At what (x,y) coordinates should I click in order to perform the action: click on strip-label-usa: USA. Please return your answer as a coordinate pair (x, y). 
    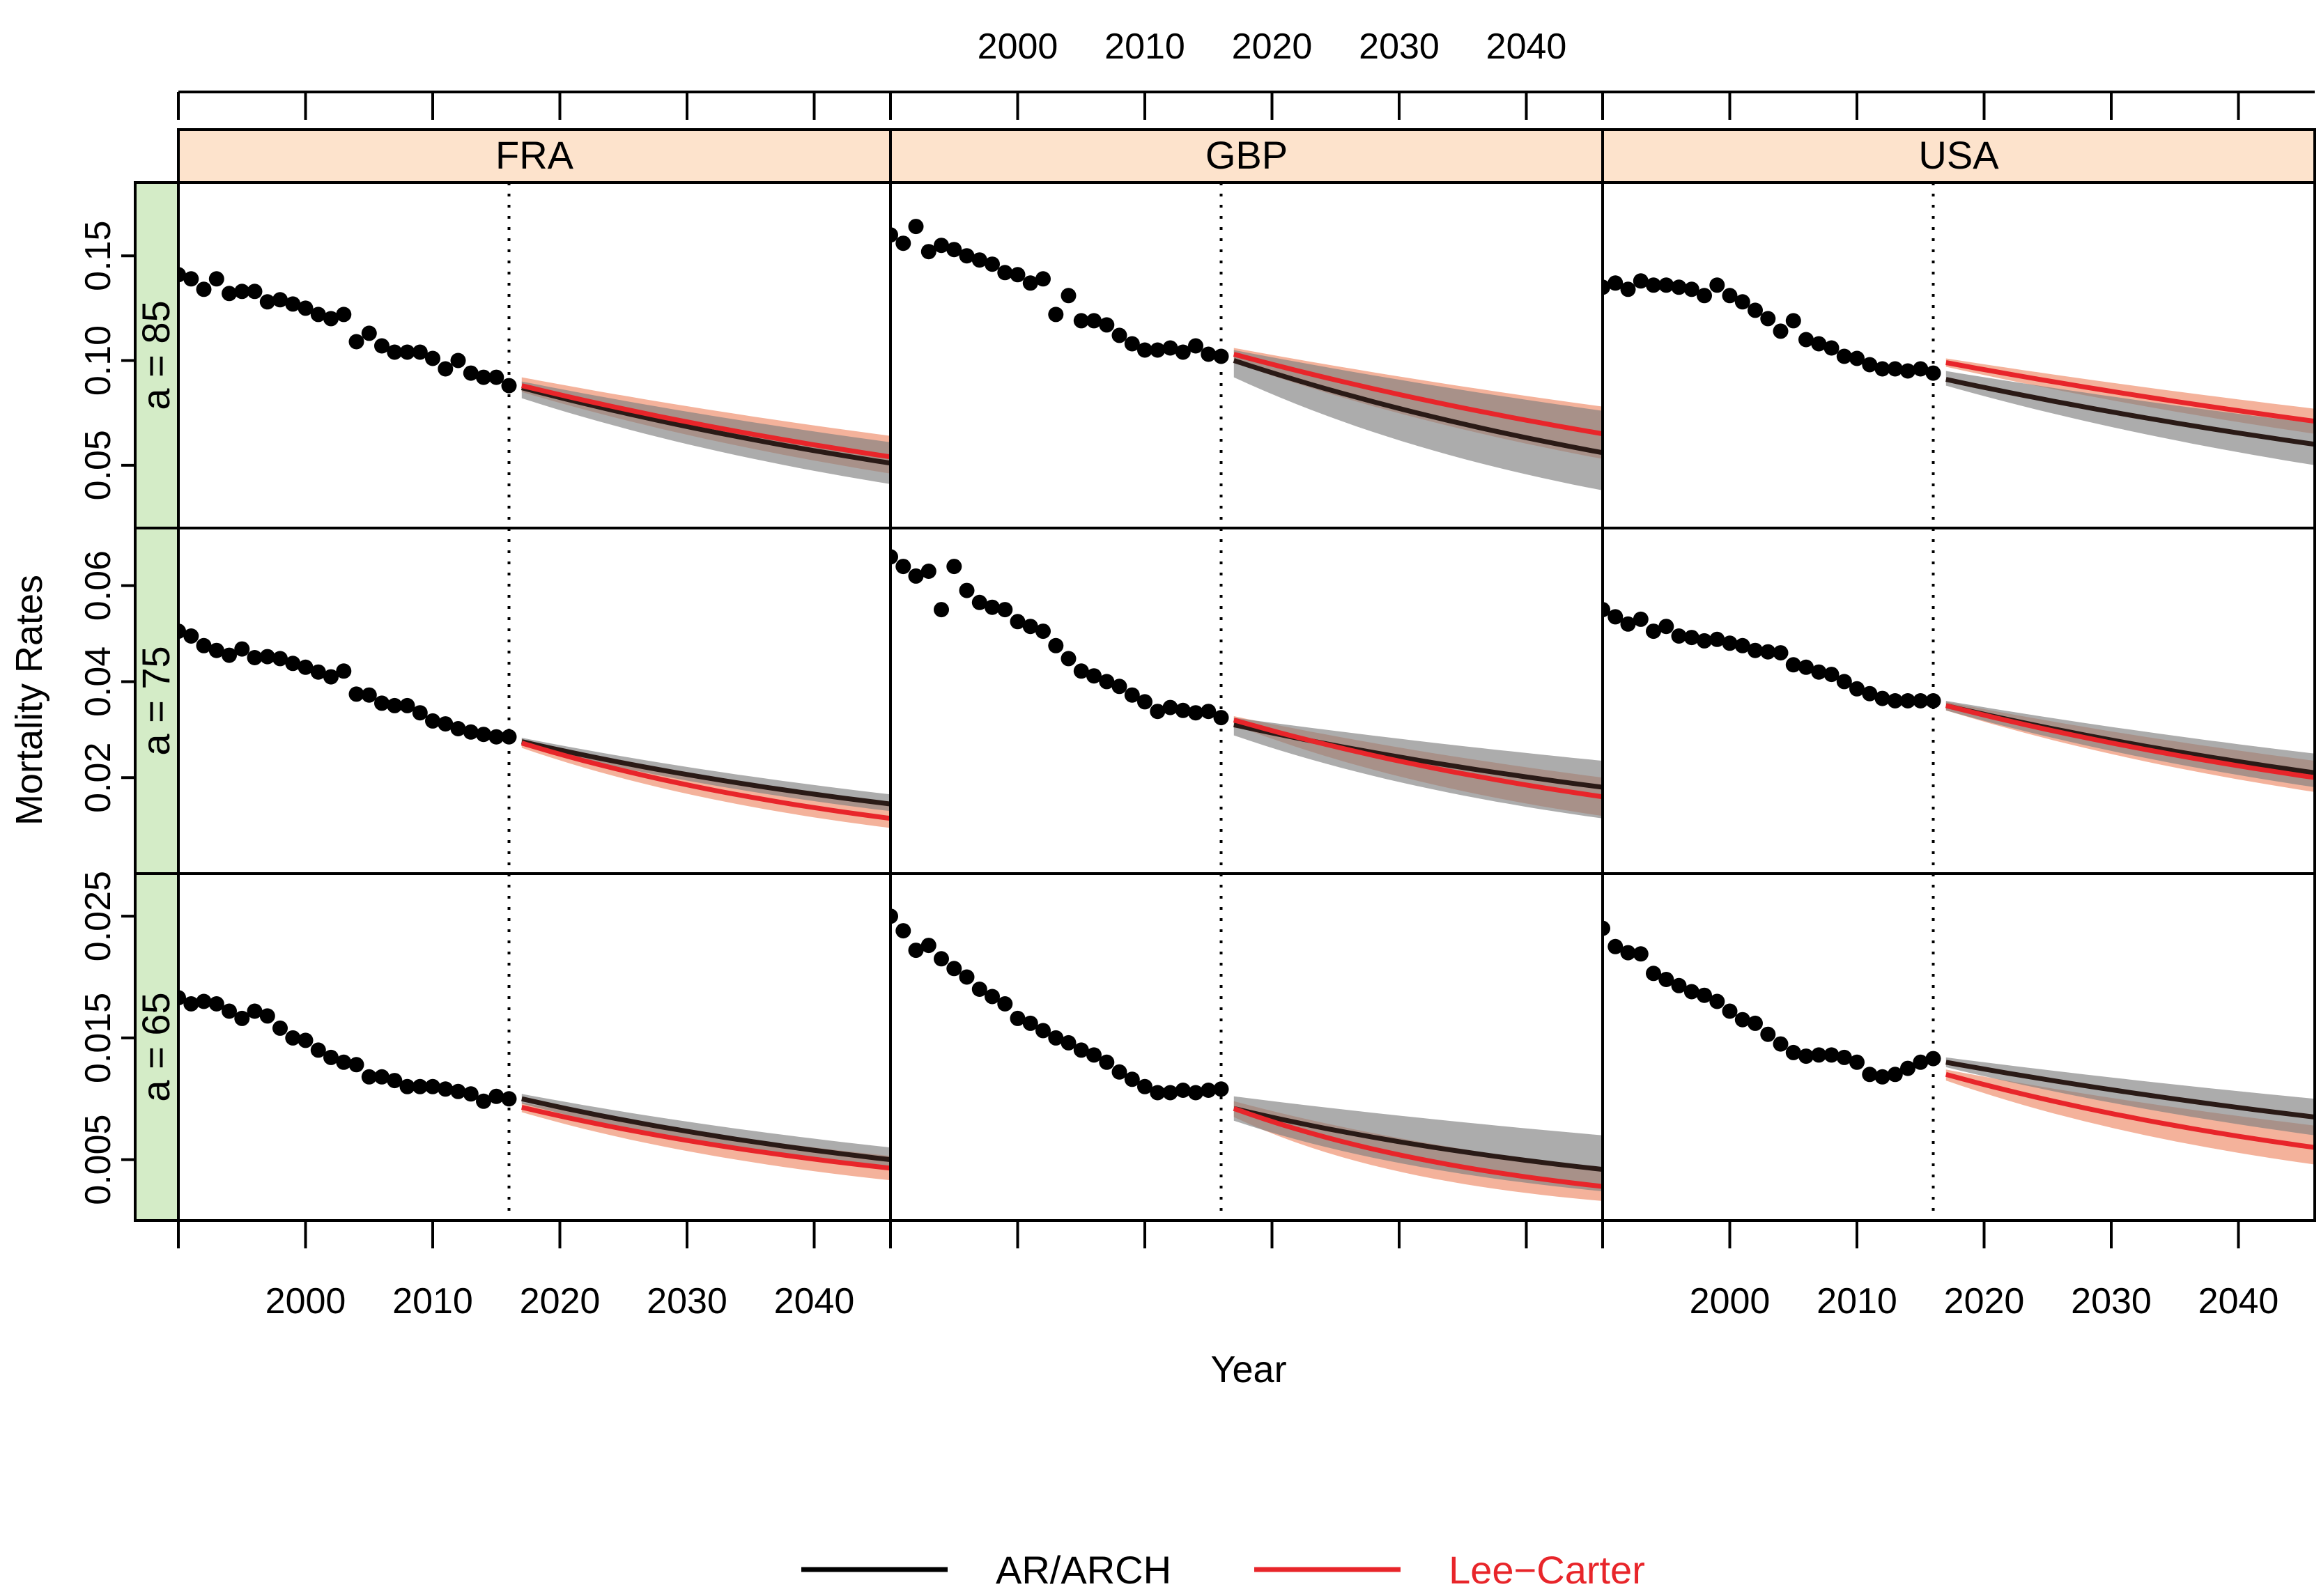
    Looking at the image, I should click on (1959, 155).